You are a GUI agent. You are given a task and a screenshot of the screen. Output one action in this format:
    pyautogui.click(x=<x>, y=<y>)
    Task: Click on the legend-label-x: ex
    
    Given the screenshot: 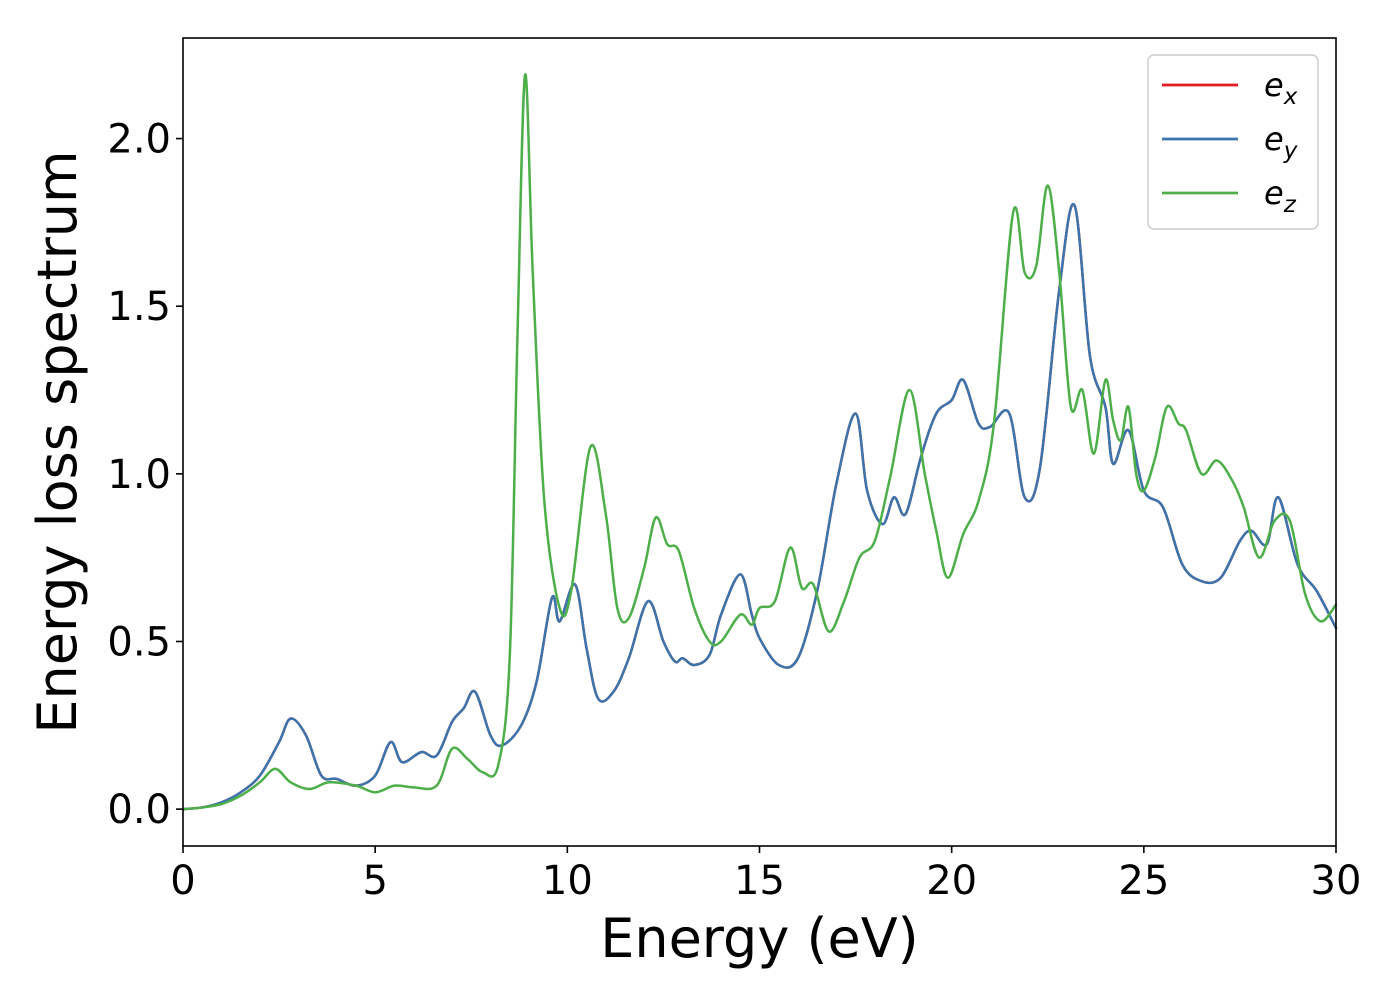 What is the action you would take?
    pyautogui.click(x=1281, y=88)
    